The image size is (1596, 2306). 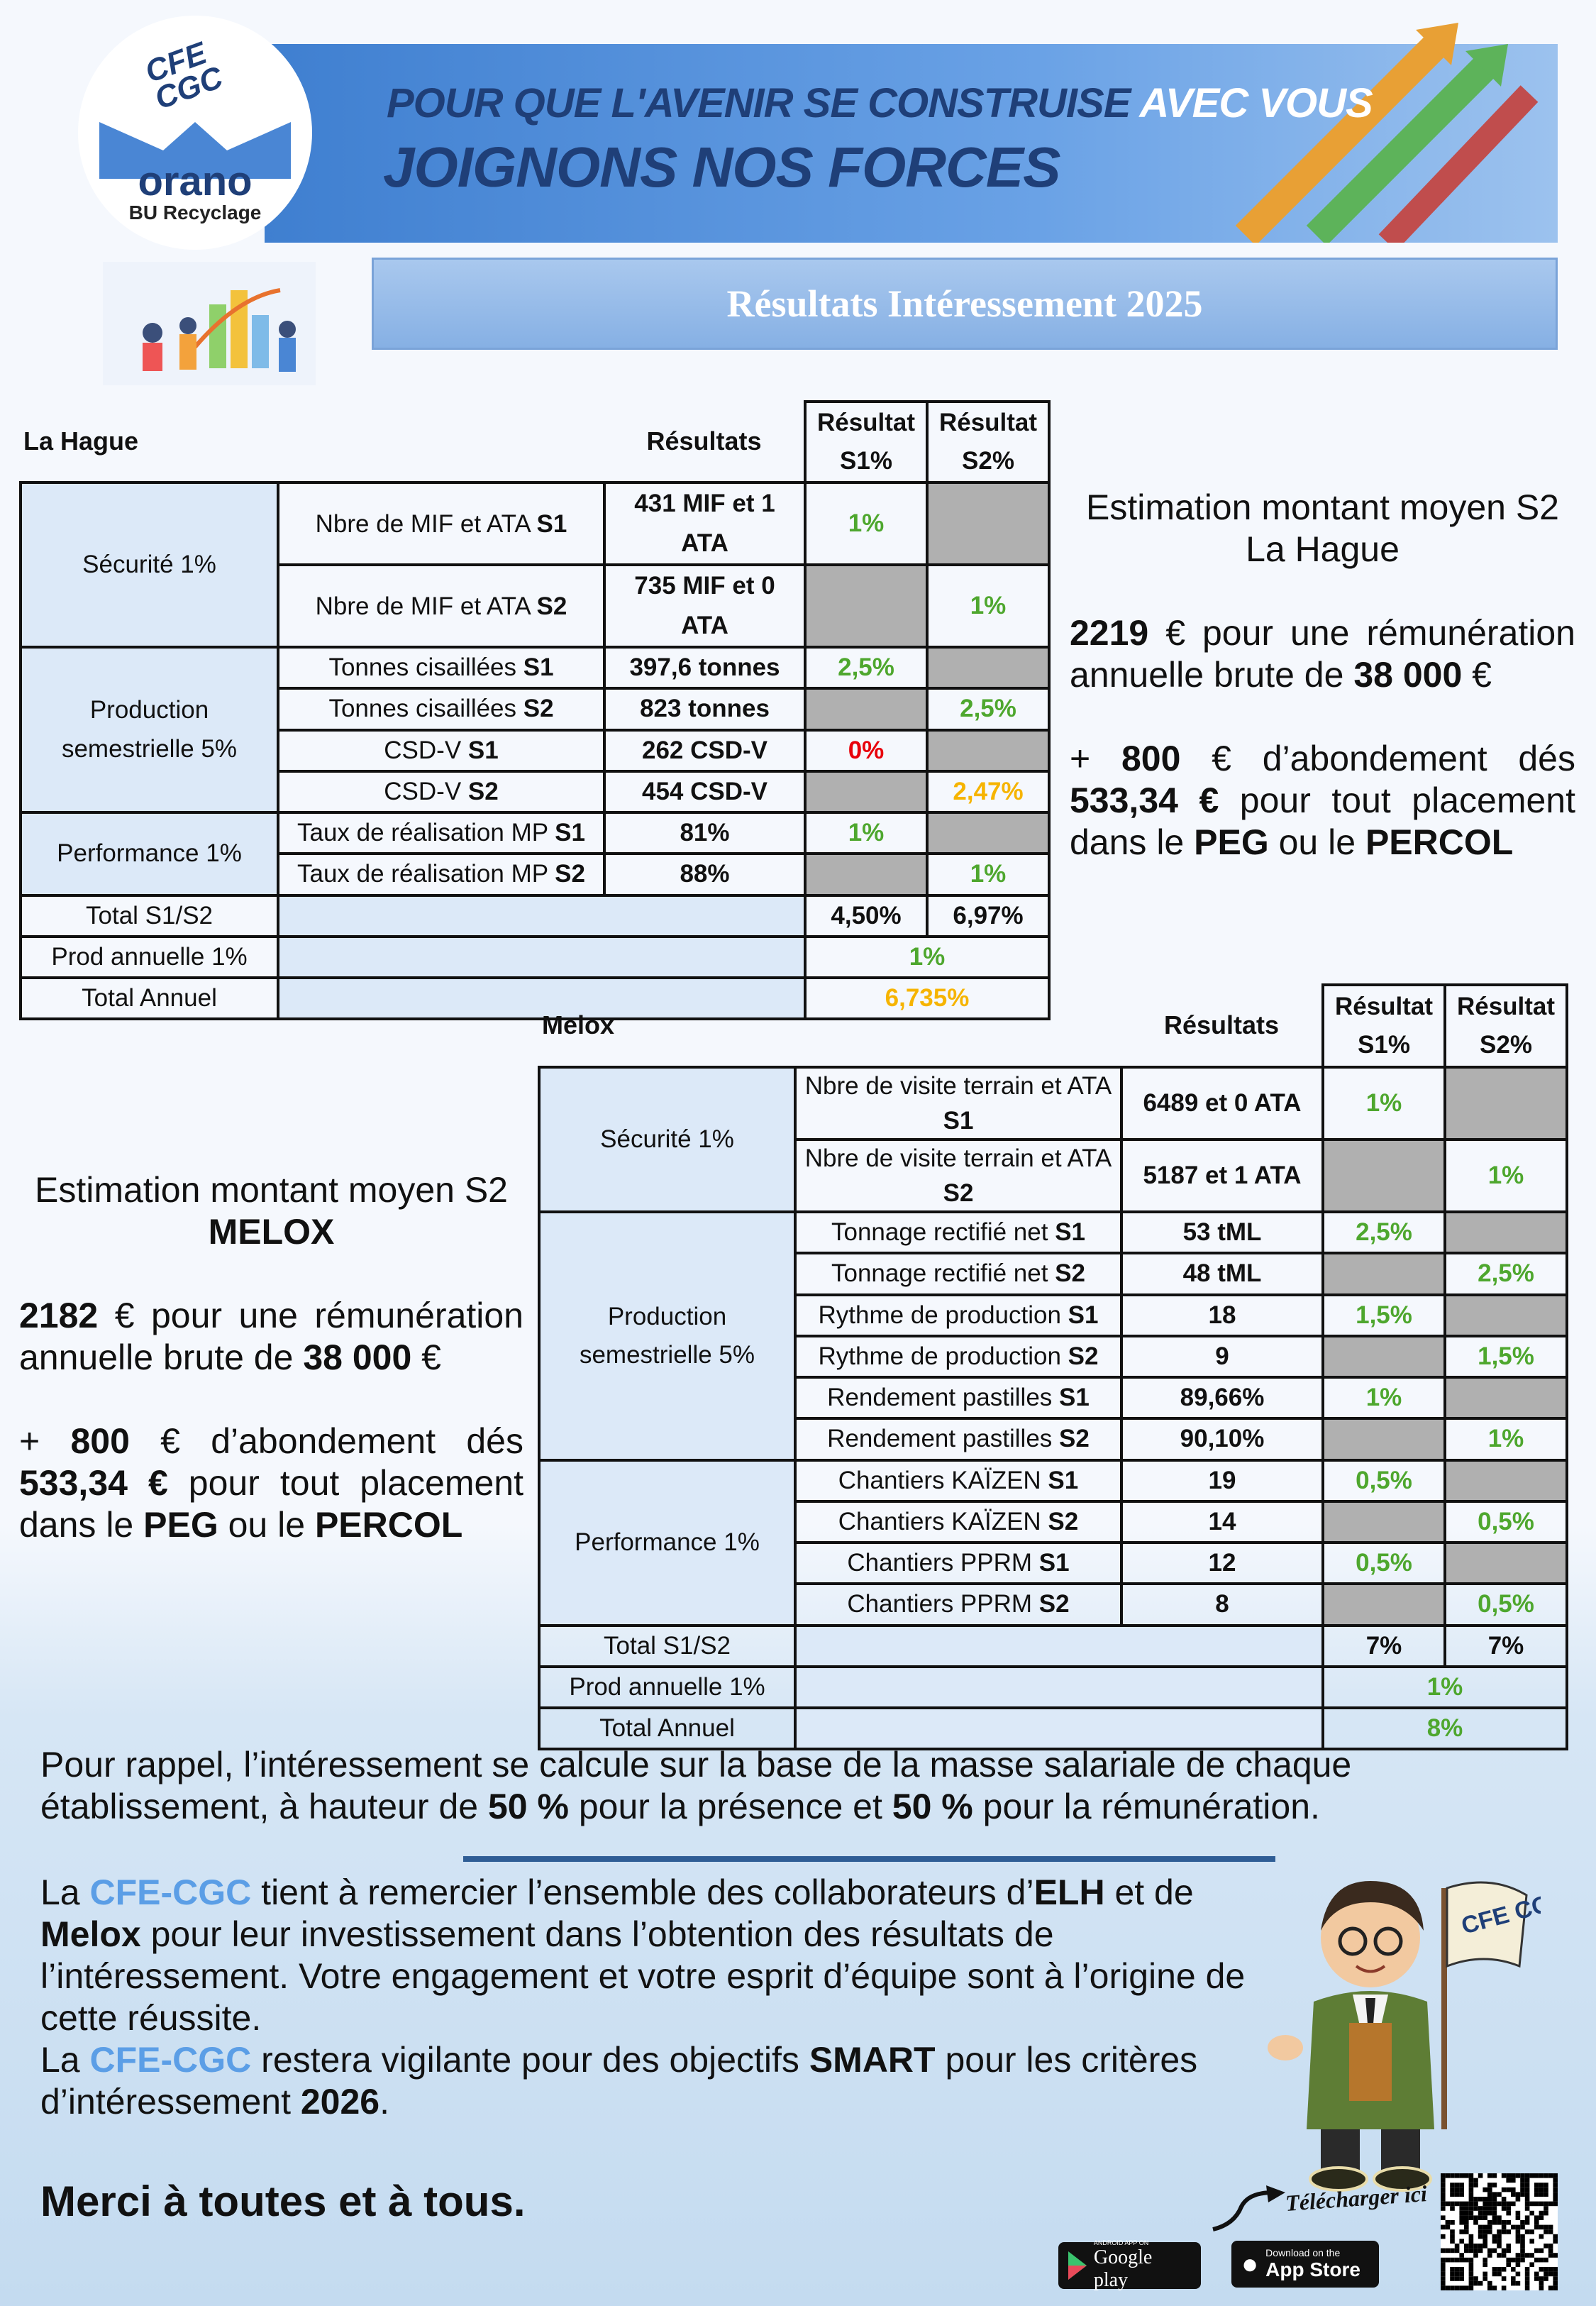 I want to click on text-segment: 50 %, so click(x=528, y=1806).